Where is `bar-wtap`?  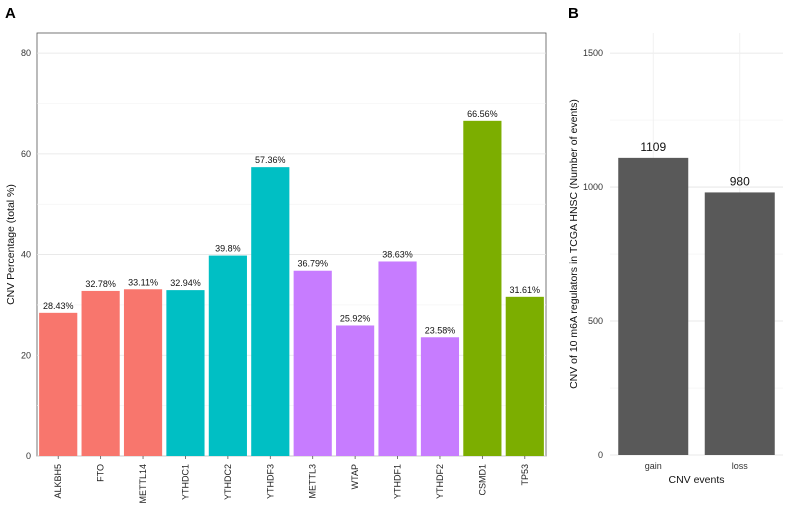
bar-wtap is located at coordinates (355, 390).